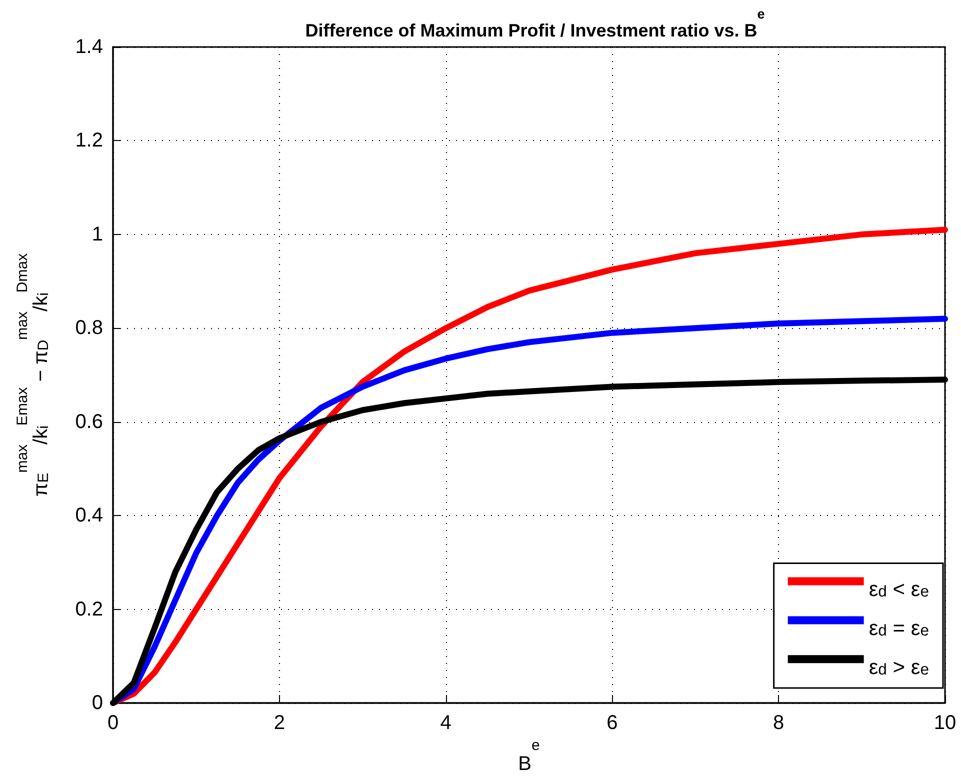 This screenshot has width=961, height=783. What do you see at coordinates (446, 723) in the screenshot?
I see `x-tick-label: 4` at bounding box center [446, 723].